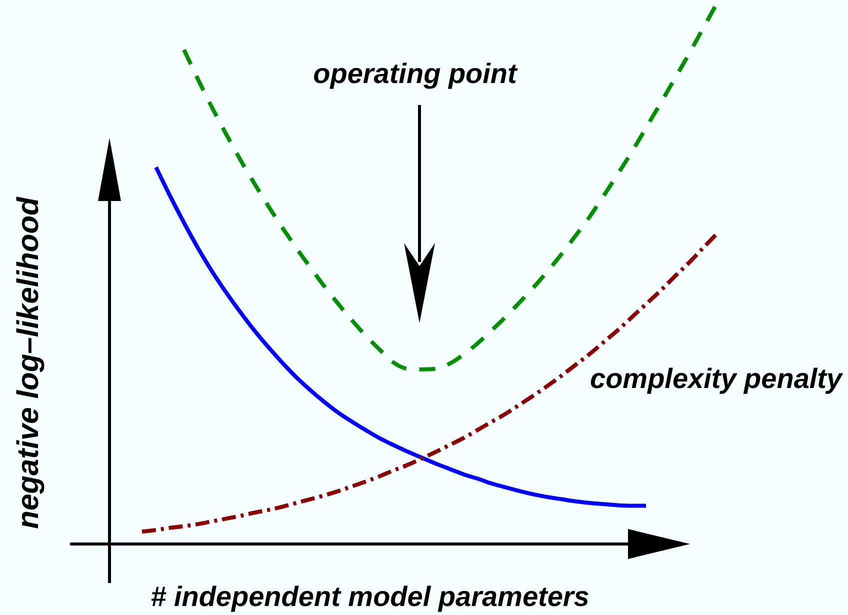  I want to click on annotation: operating point, so click(416, 73).